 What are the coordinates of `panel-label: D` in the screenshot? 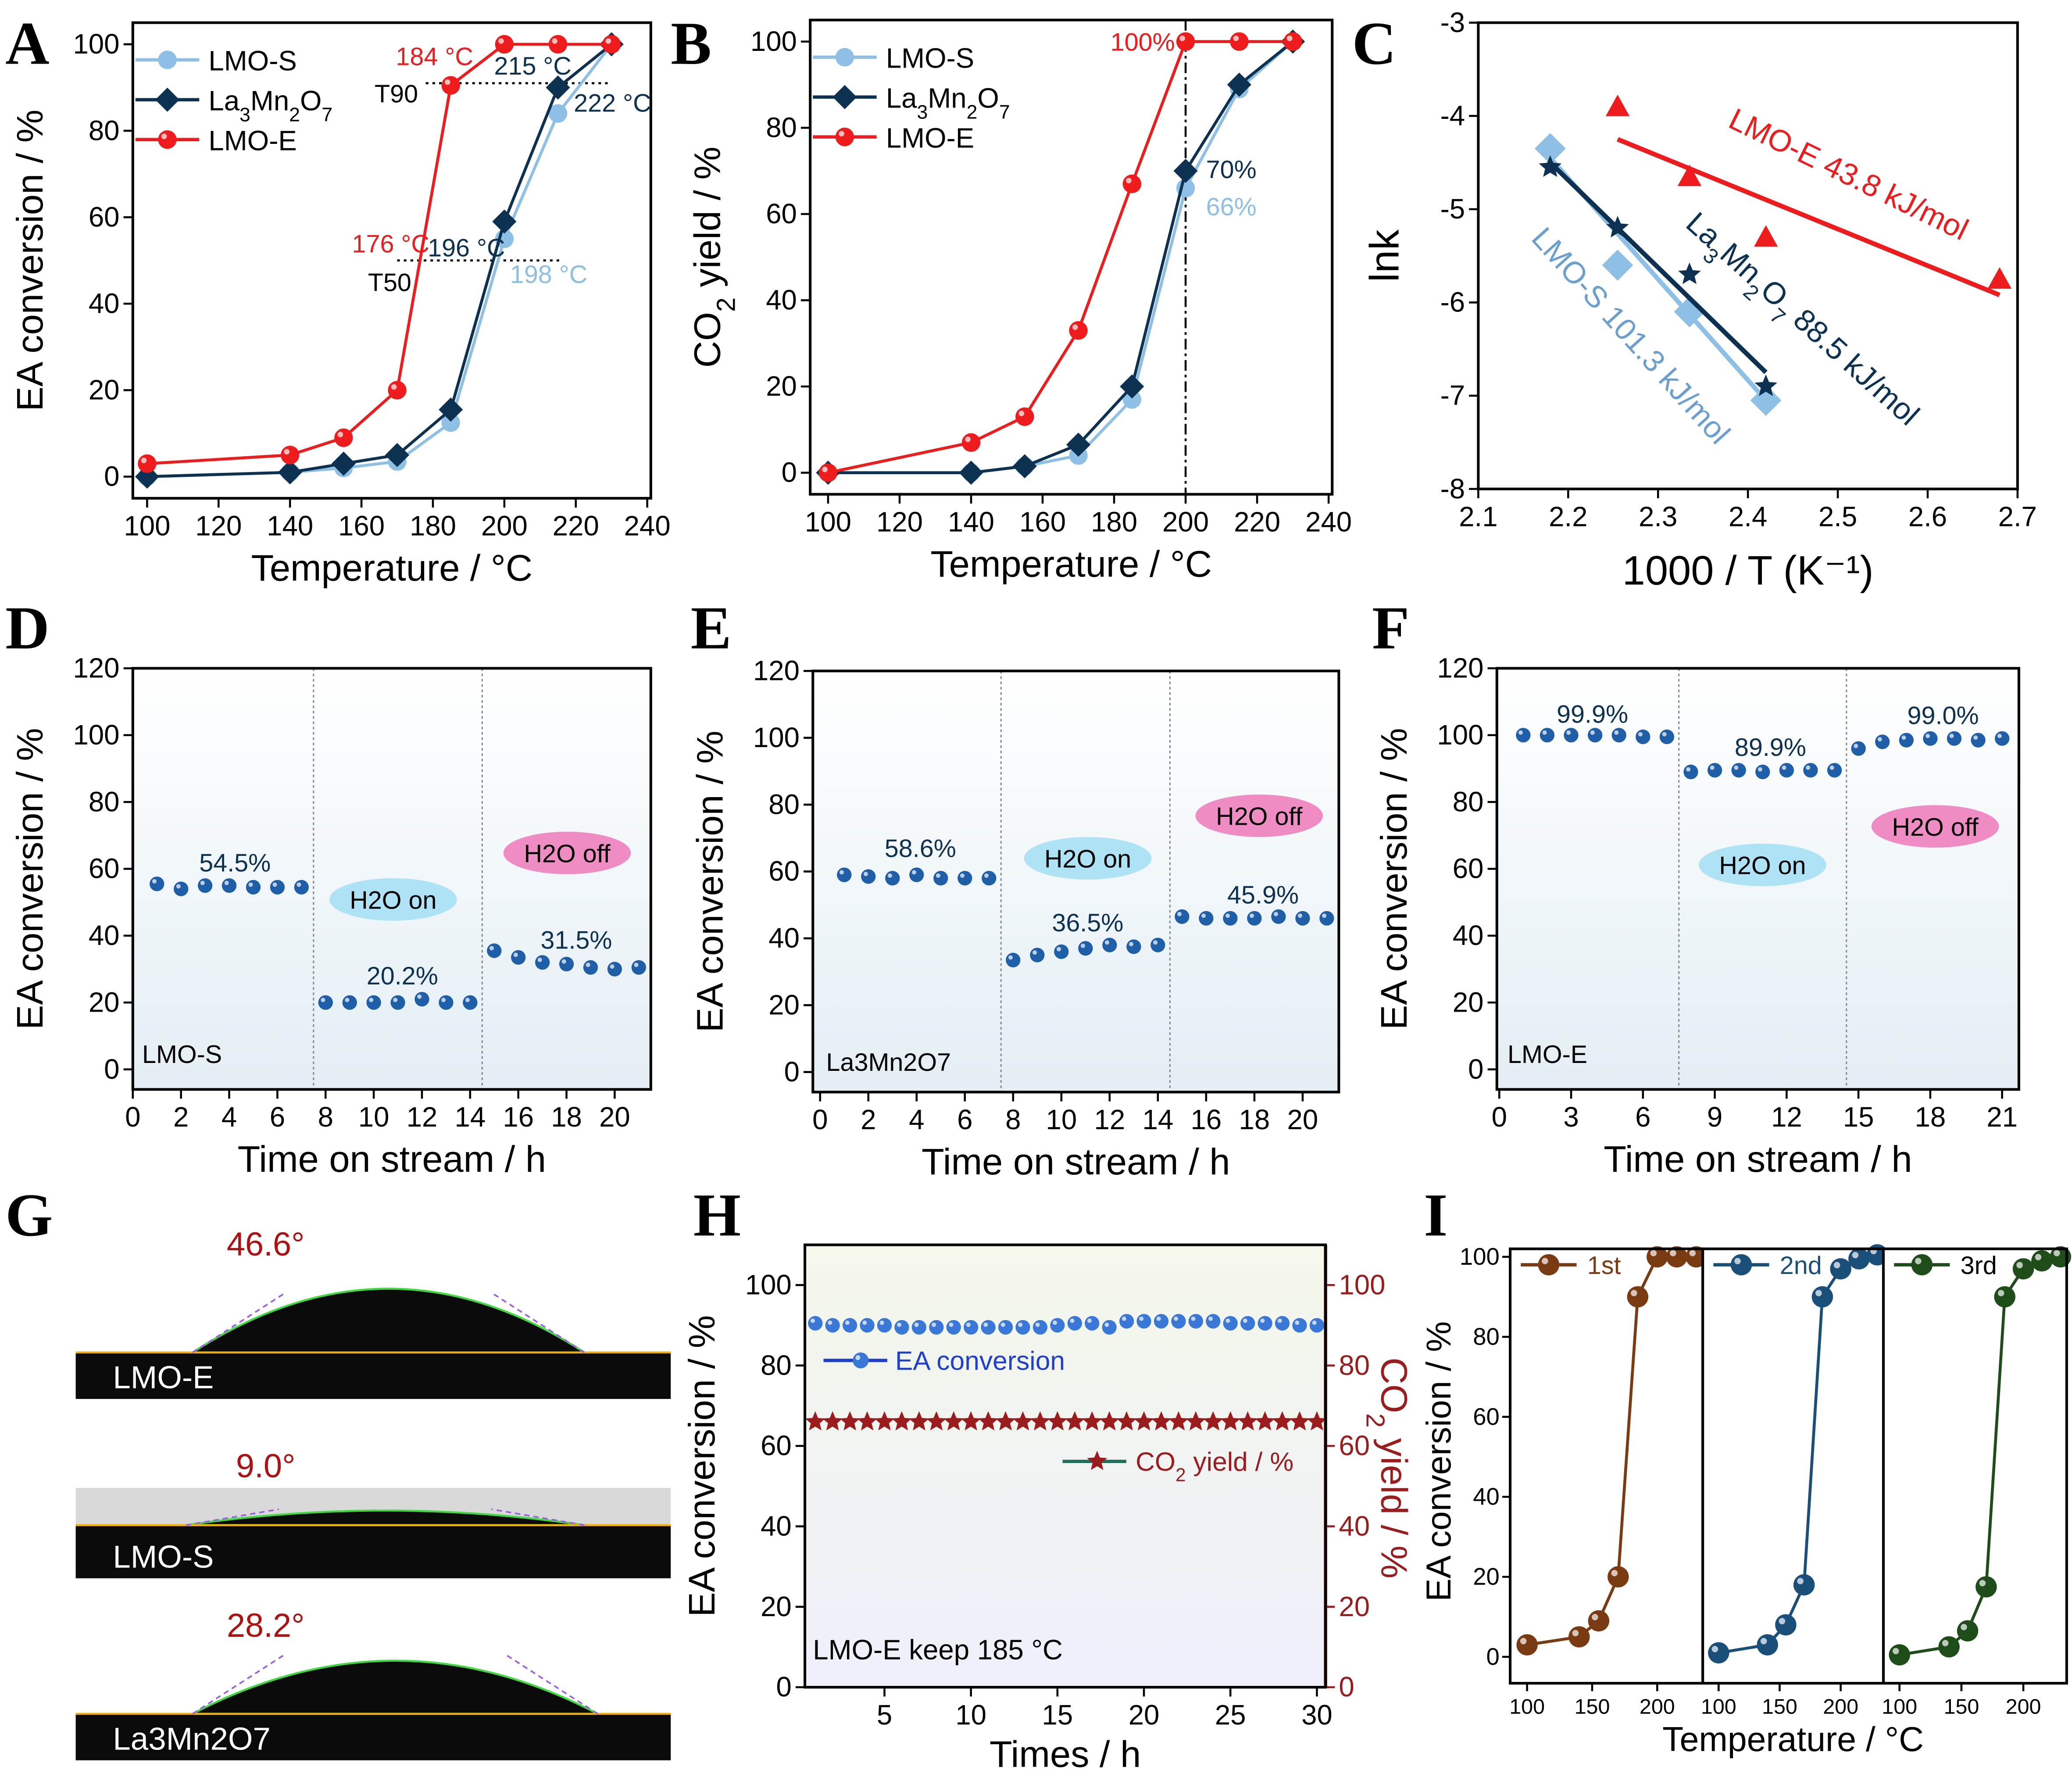 It's located at (28, 628).